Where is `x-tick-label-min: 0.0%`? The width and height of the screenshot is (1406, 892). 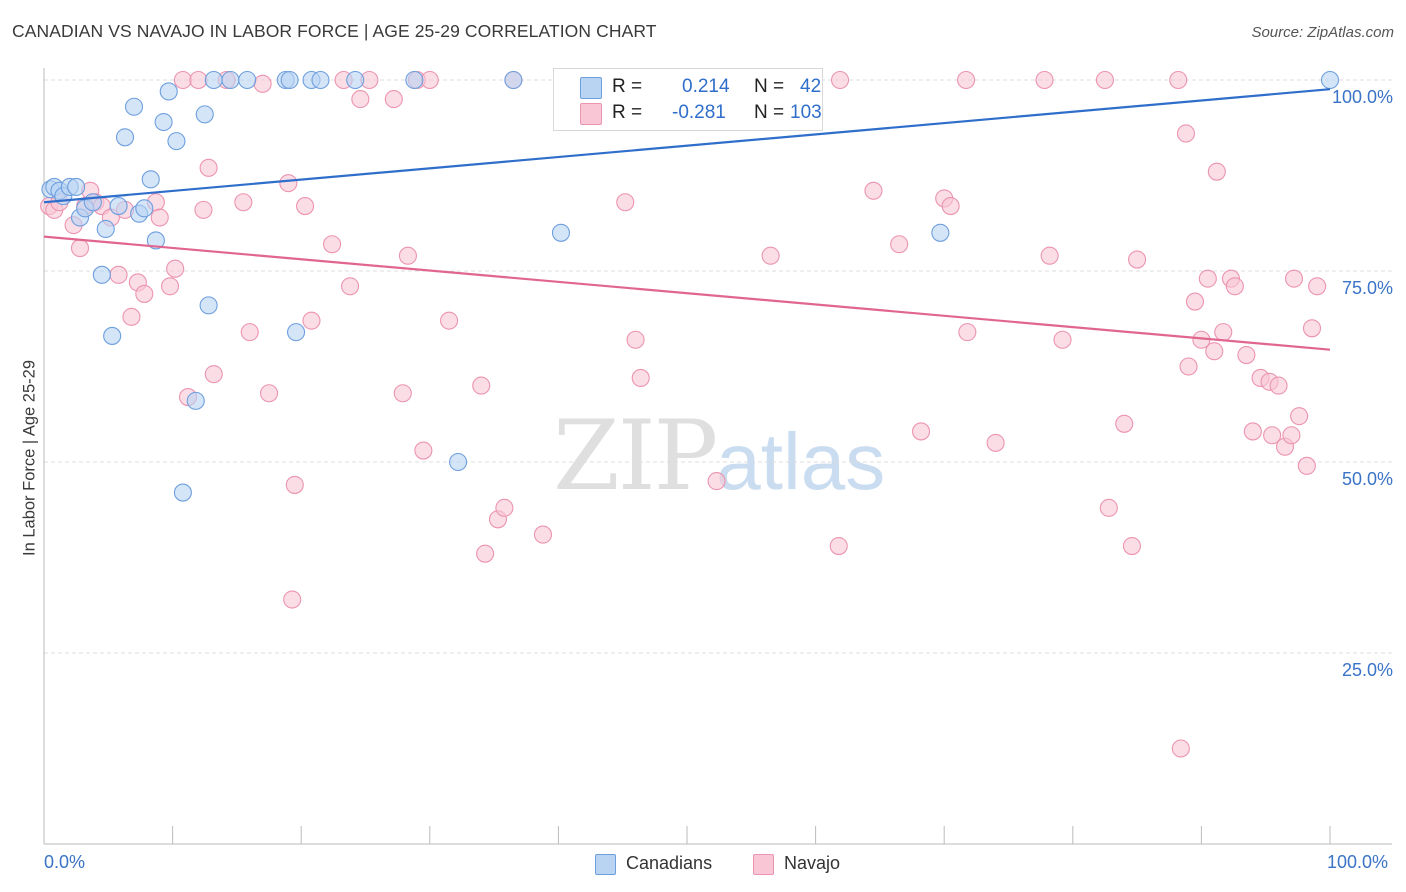 x-tick-label-min: 0.0% is located at coordinates (65, 862).